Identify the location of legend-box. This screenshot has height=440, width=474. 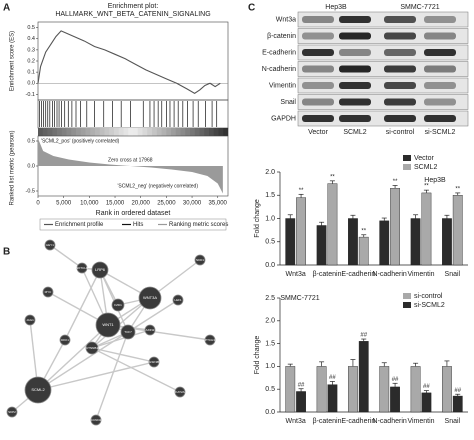
(133, 224).